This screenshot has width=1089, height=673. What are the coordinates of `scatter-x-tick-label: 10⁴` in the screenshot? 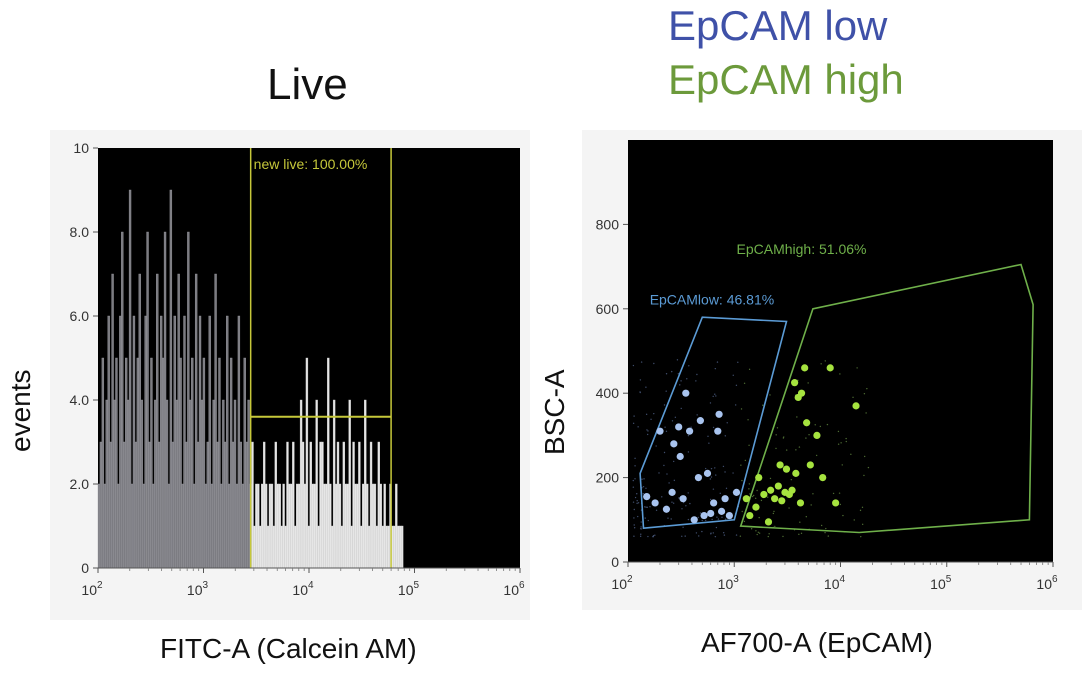 It's located at (835, 583).